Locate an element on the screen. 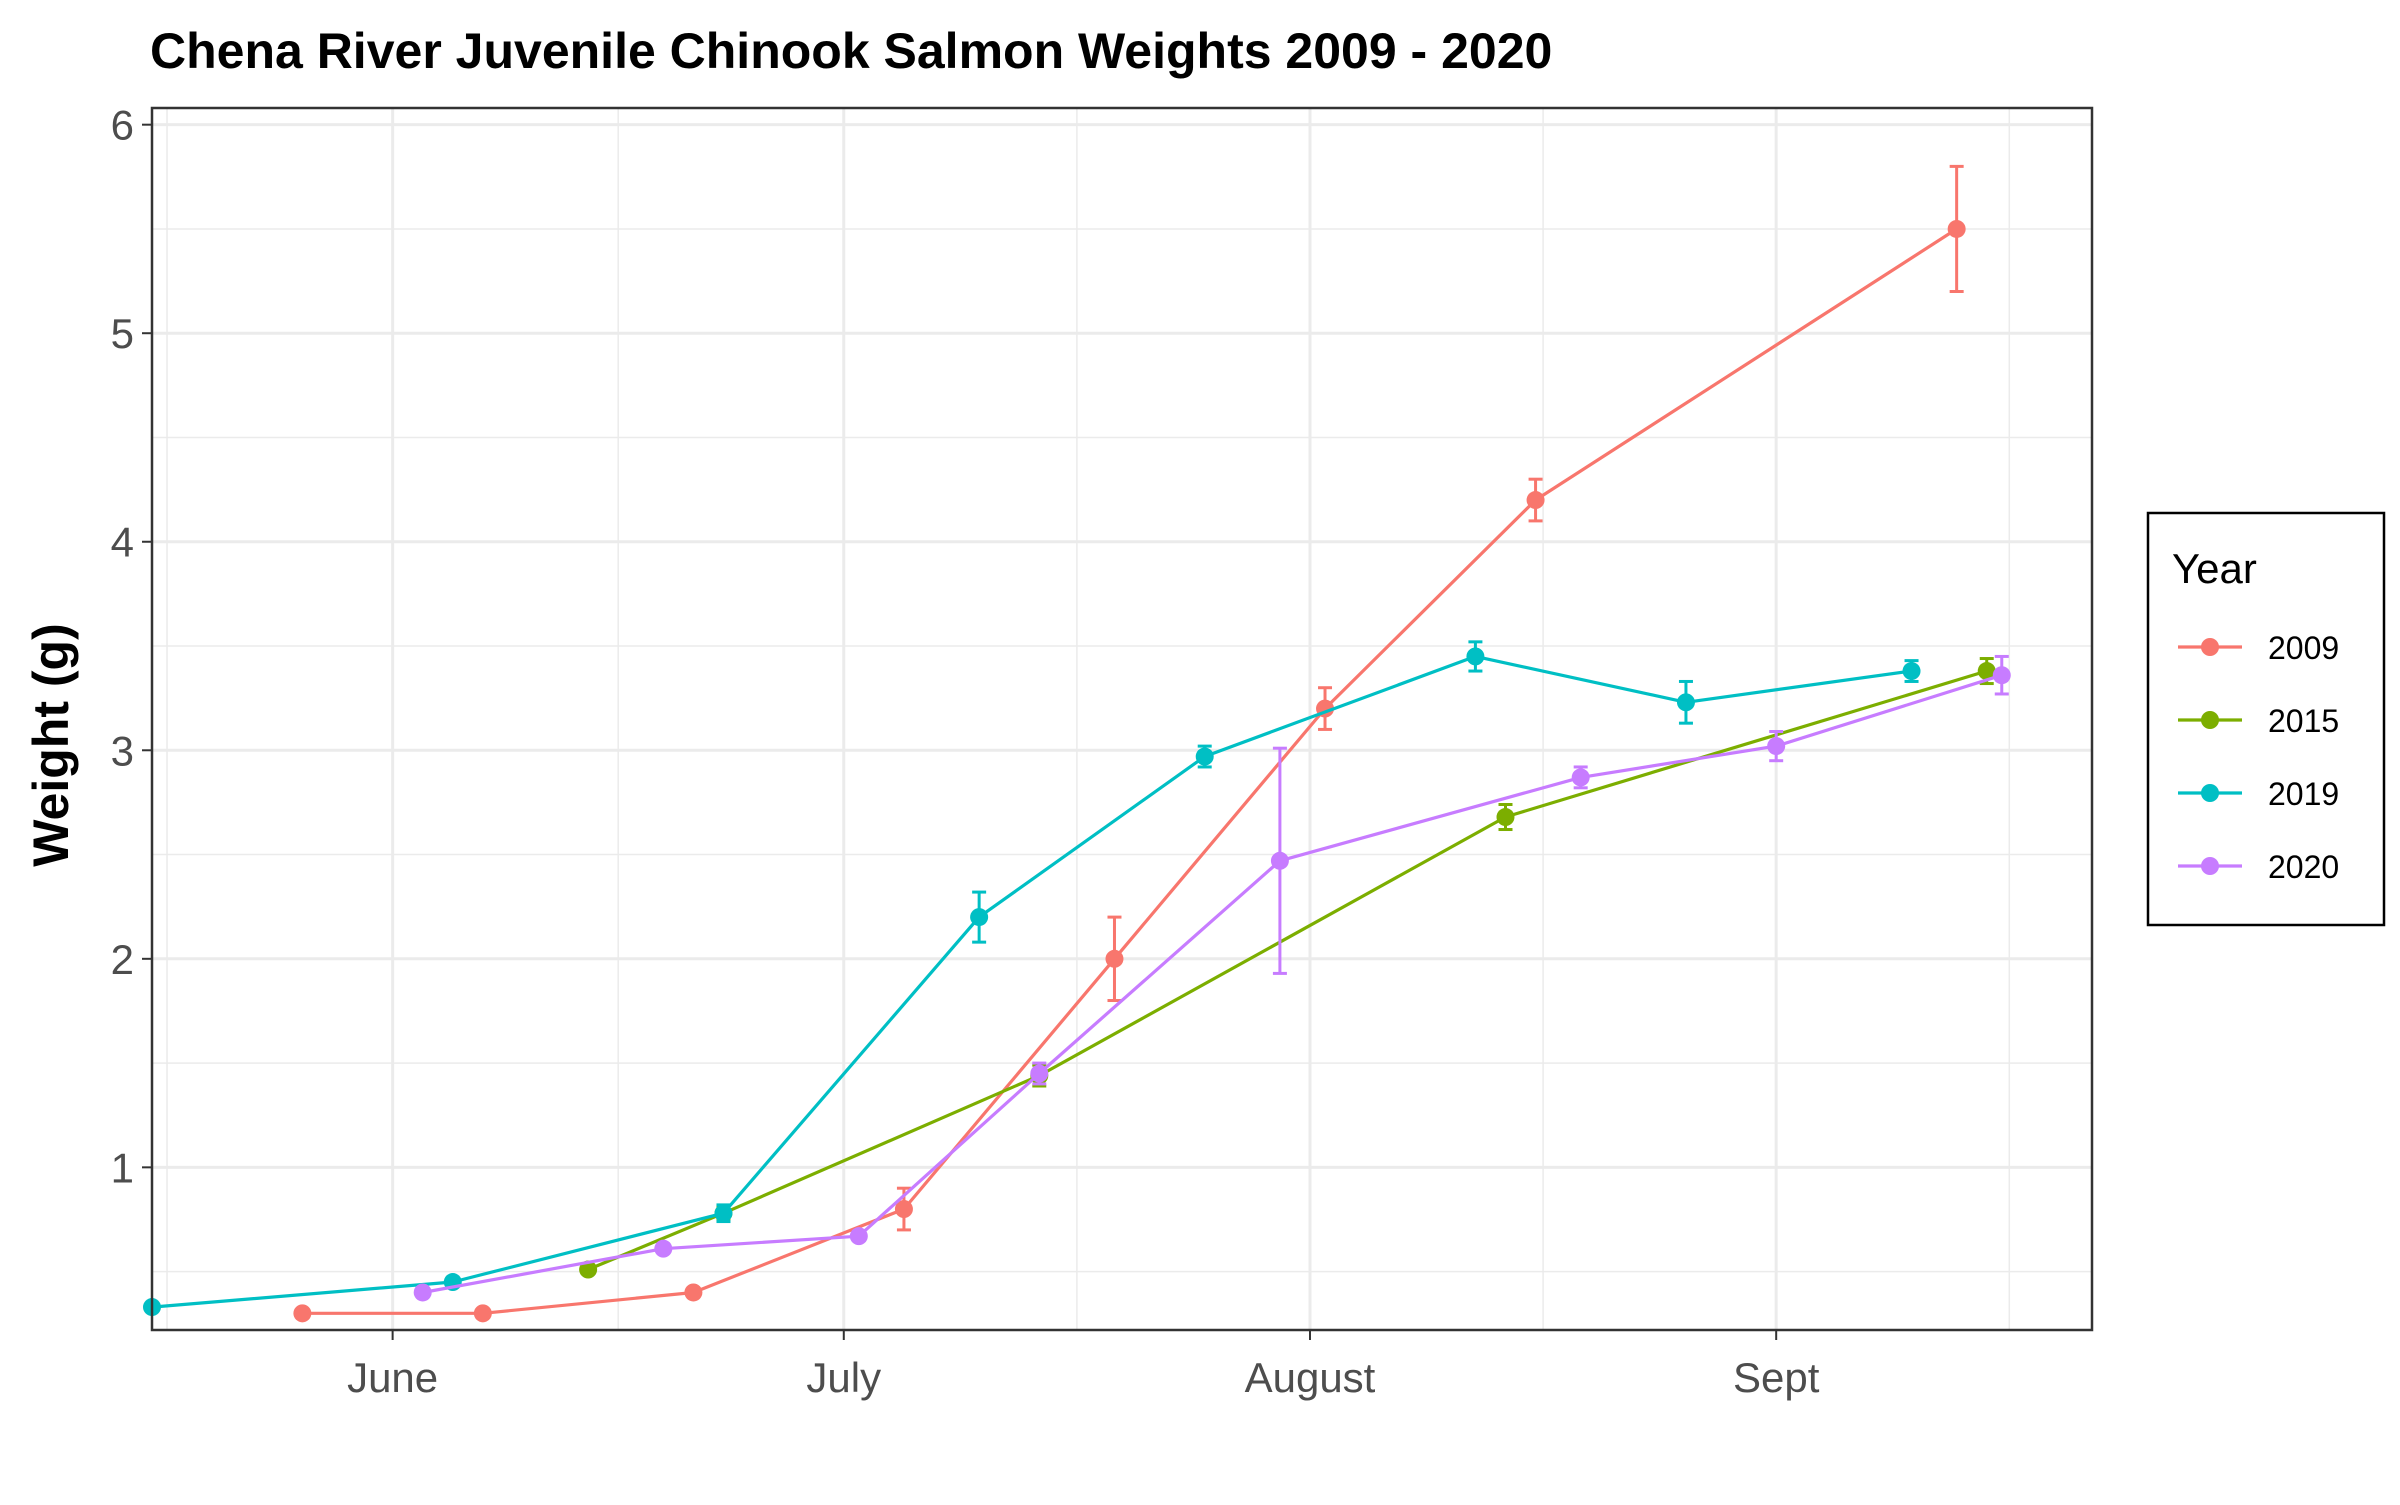  x-tick-label: August is located at coordinates (1310, 1377).